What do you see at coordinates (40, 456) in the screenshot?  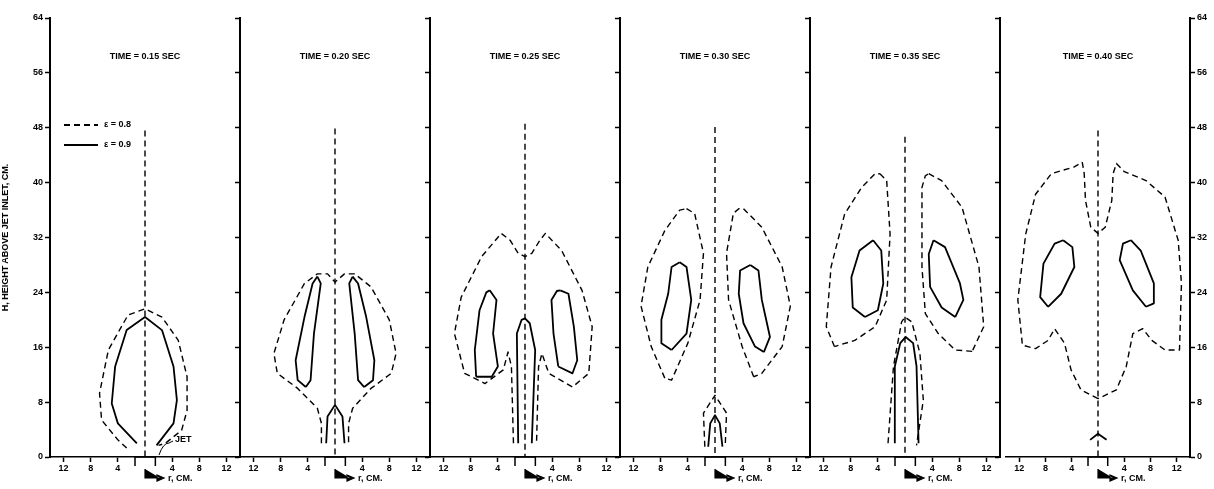 I see `y-tick-label: 0` at bounding box center [40, 456].